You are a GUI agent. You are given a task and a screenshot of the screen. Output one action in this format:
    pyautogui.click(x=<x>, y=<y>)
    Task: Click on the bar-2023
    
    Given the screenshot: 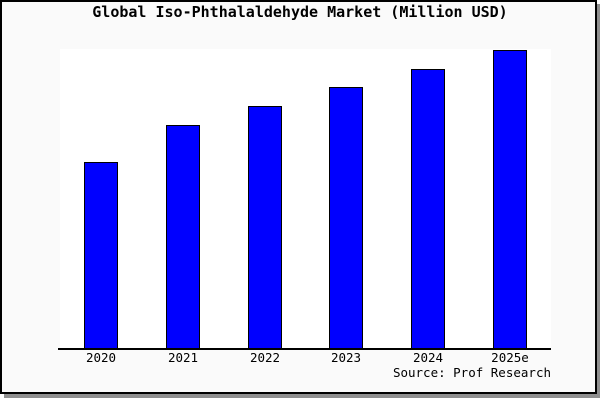 What is the action you would take?
    pyautogui.click(x=346, y=218)
    